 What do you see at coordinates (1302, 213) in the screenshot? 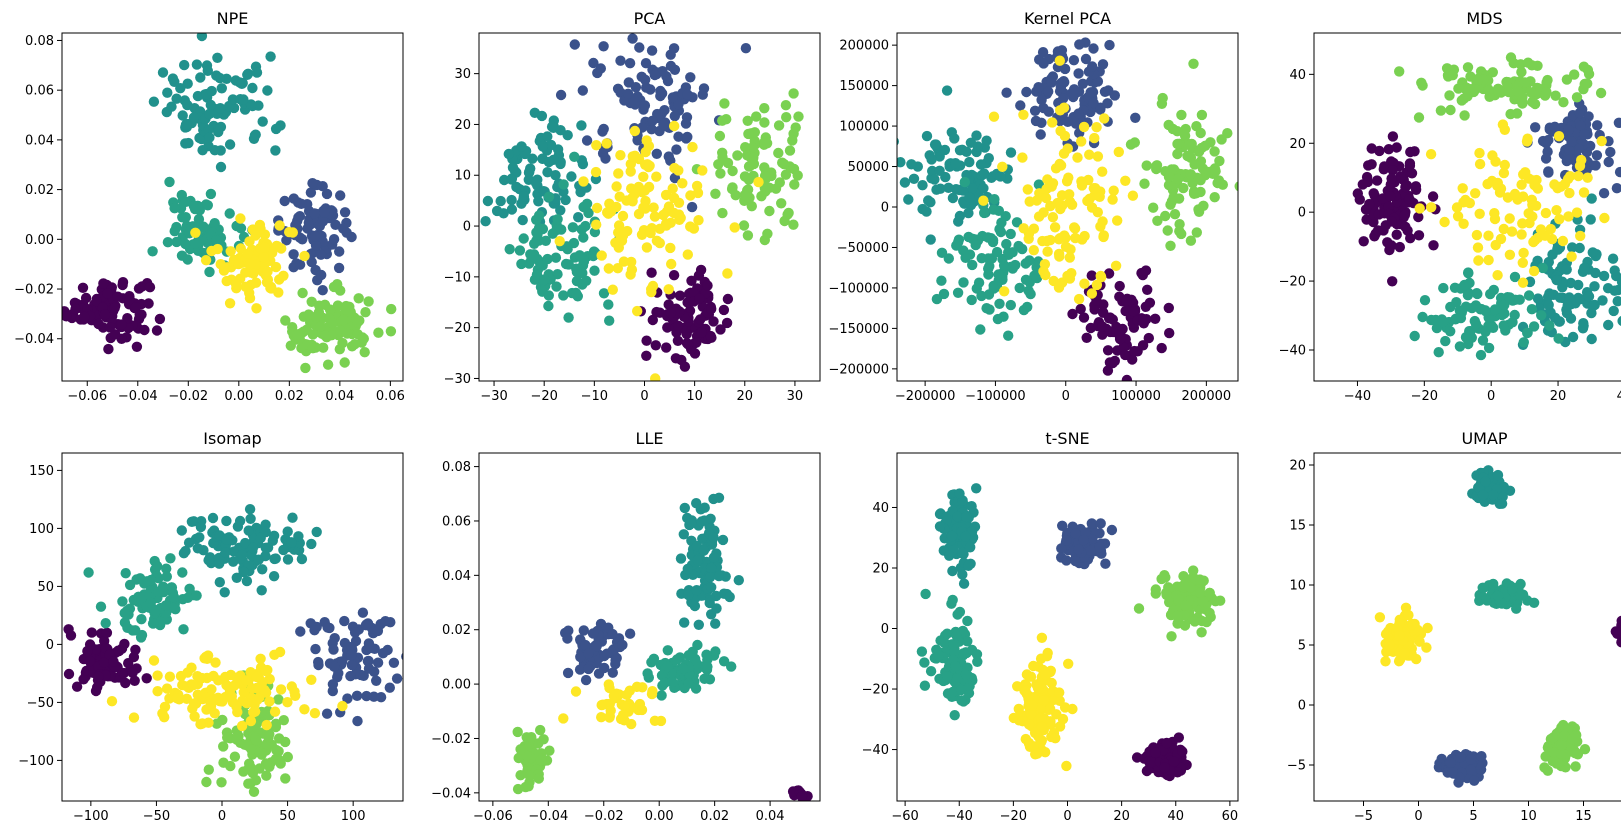
I see `y-tick-label: 0` at bounding box center [1302, 213].